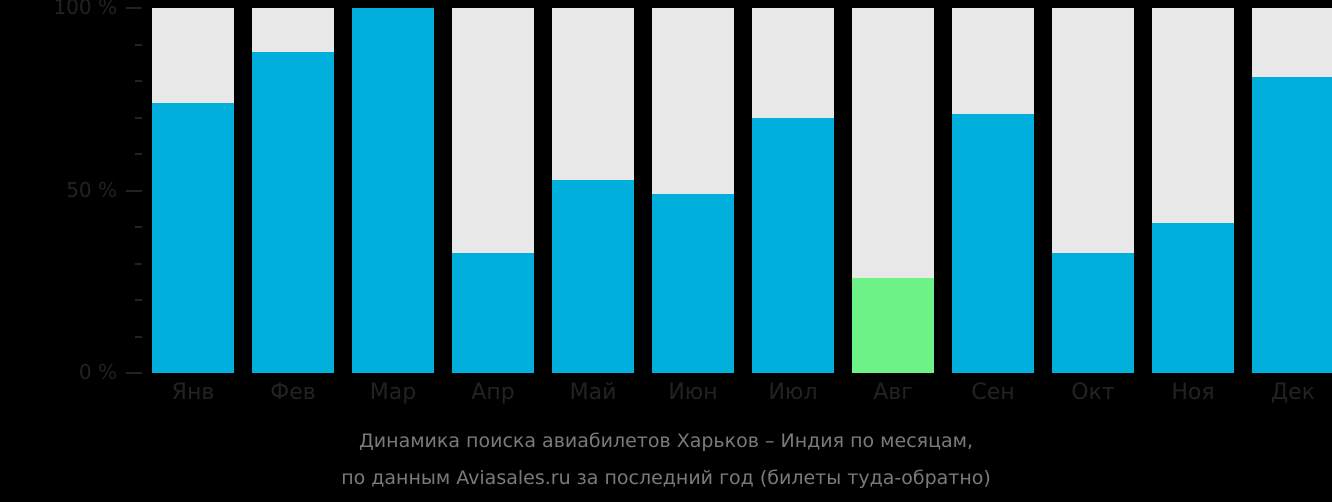 This screenshot has height=502, width=1332. What do you see at coordinates (493, 392) in the screenshot?
I see `x-tick-label: Апр` at bounding box center [493, 392].